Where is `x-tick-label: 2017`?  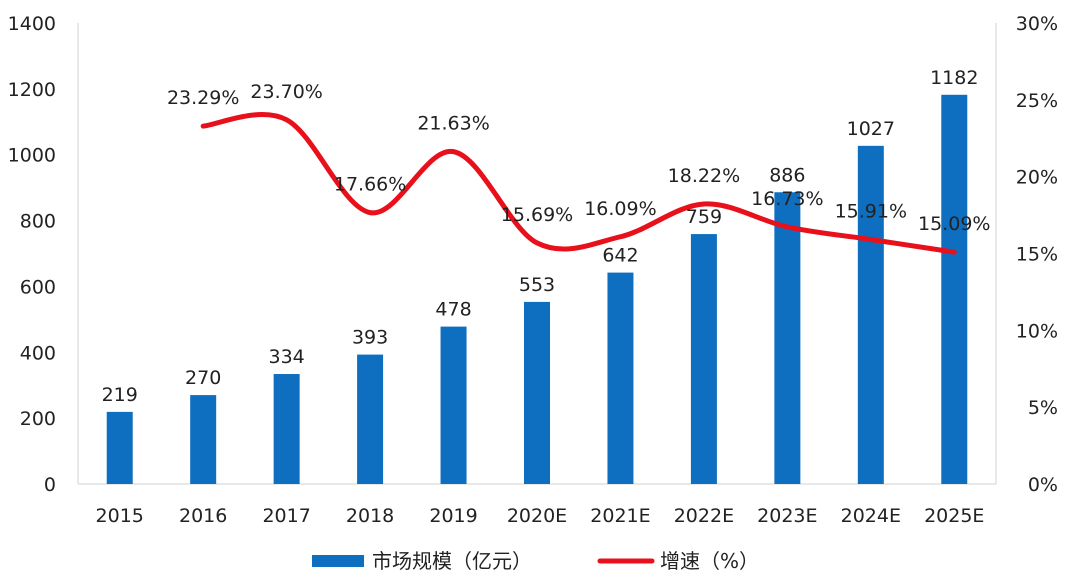 x-tick-label: 2017 is located at coordinates (286, 516).